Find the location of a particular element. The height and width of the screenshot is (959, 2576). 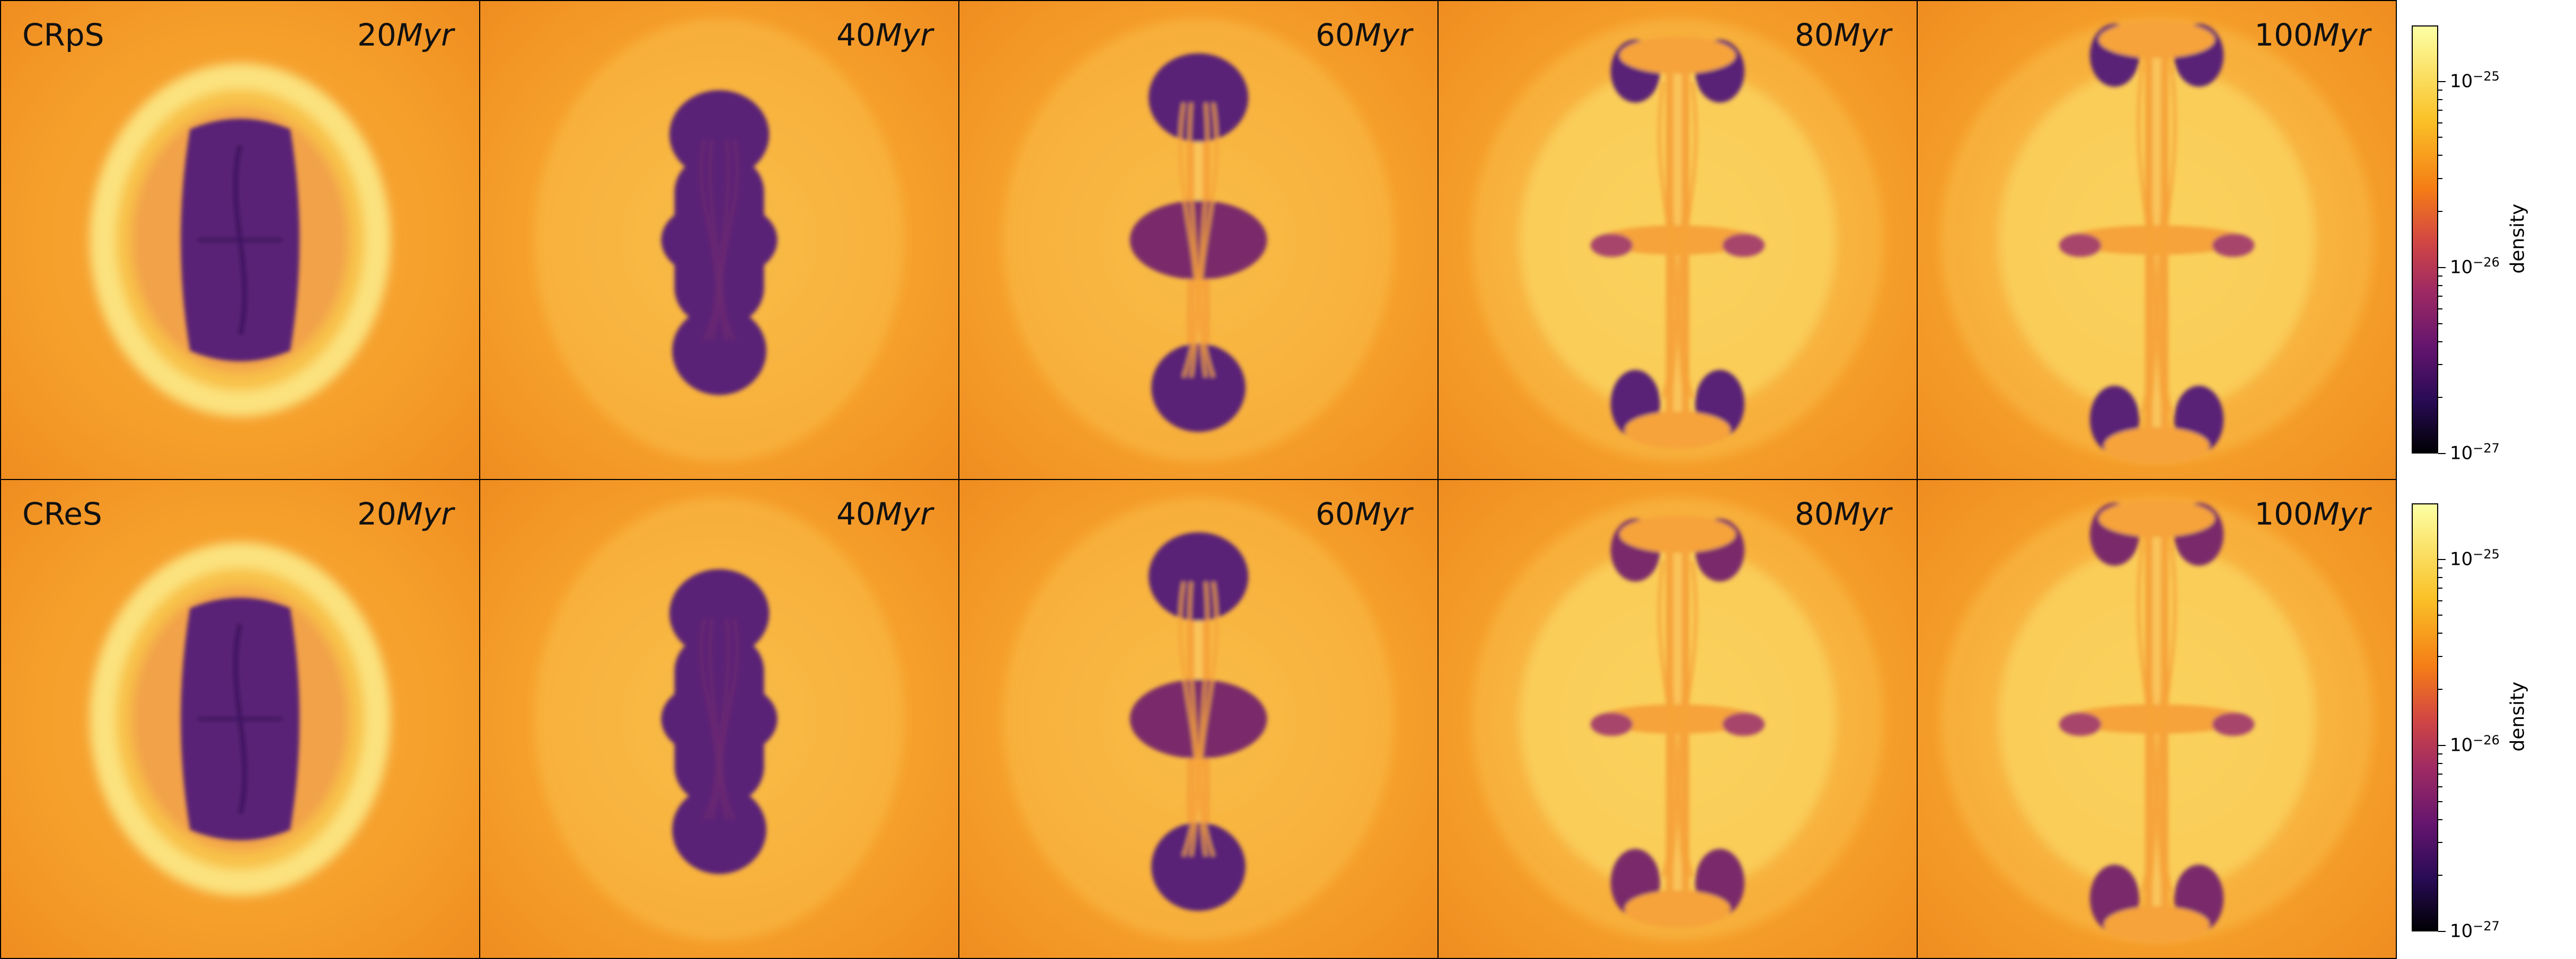

density-panel: 80Myr is located at coordinates (1677, 240).